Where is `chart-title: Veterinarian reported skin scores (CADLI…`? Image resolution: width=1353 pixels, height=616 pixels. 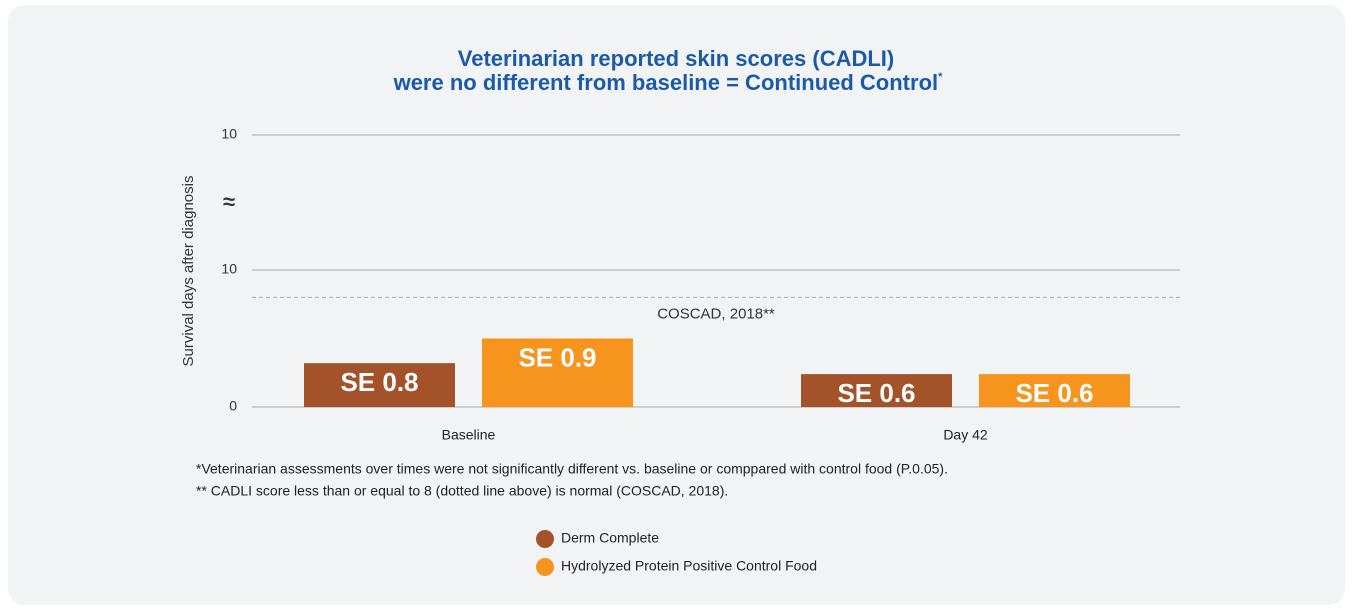
chart-title: Veterinarian reported skin scores (CADLI… is located at coordinates (676, 58).